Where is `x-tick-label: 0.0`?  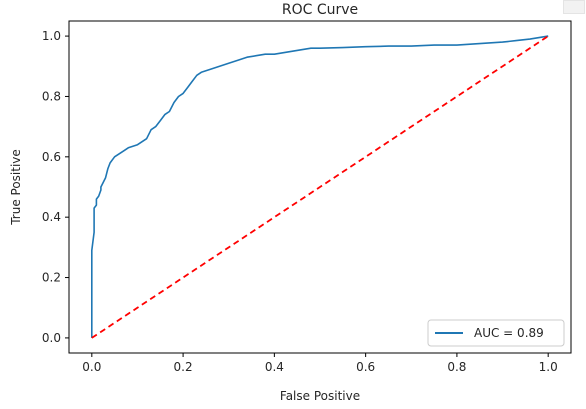 x-tick-label: 0.0 is located at coordinates (91, 367).